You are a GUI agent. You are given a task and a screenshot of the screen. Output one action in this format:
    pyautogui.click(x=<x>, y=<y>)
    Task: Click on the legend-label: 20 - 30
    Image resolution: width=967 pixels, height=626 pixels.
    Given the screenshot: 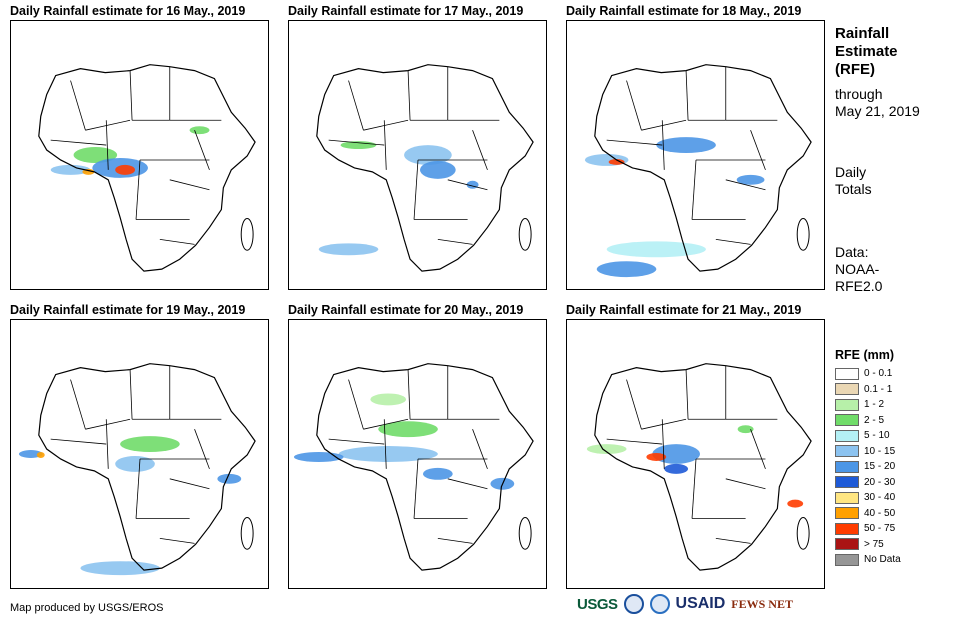 What is the action you would take?
    pyautogui.click(x=880, y=482)
    